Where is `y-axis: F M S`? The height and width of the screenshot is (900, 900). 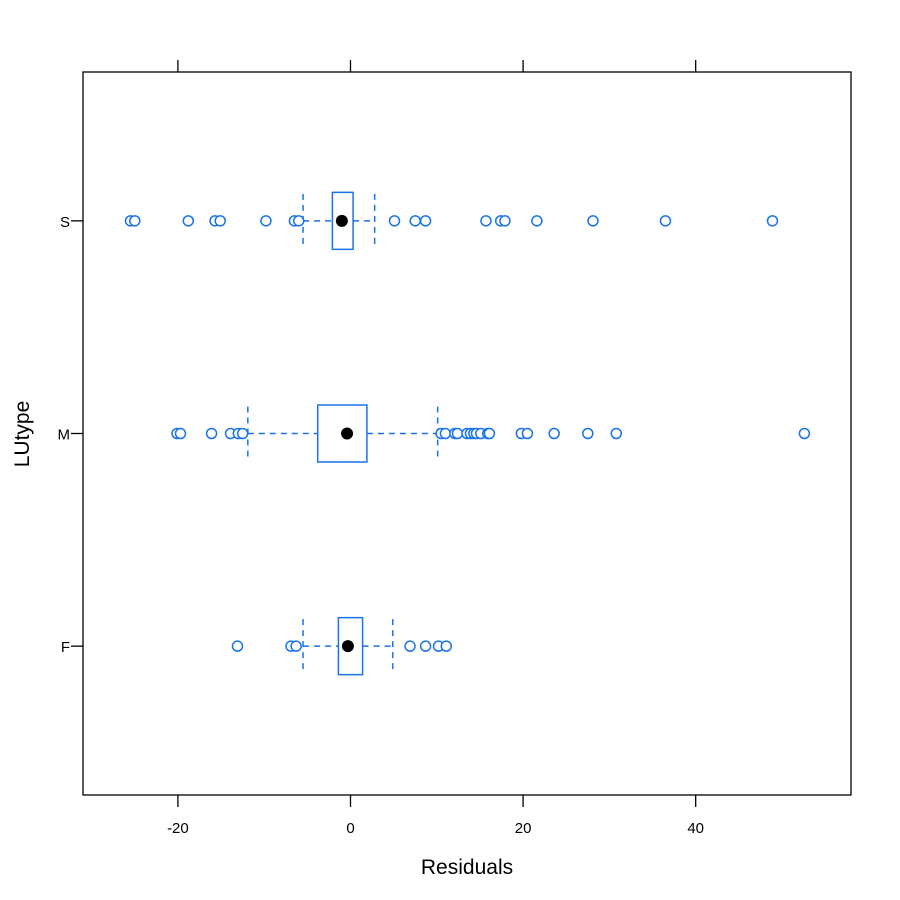
y-axis: F M S is located at coordinates (70, 435).